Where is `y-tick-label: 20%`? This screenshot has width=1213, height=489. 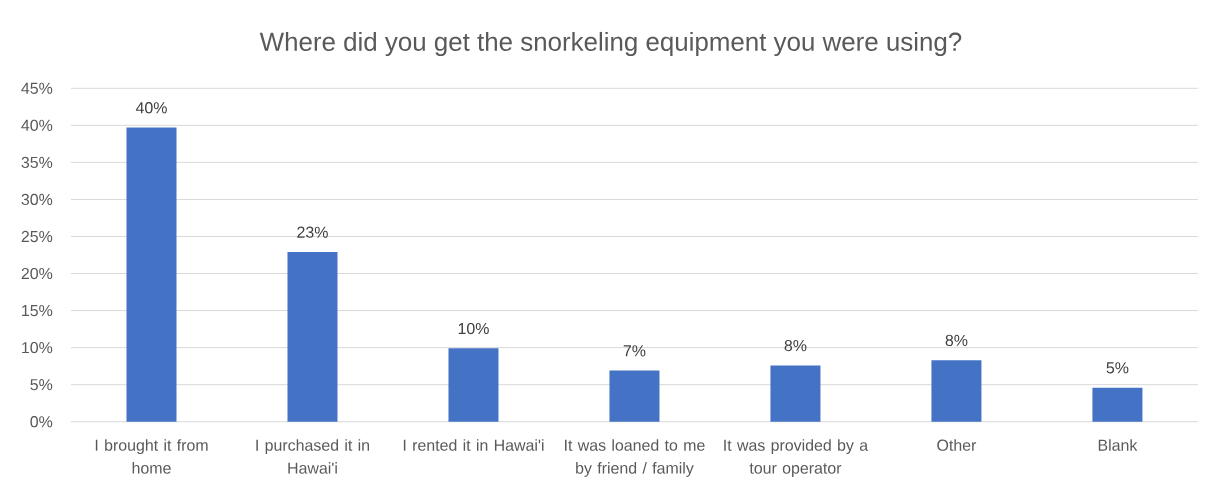 y-tick-label: 20% is located at coordinates (37, 273).